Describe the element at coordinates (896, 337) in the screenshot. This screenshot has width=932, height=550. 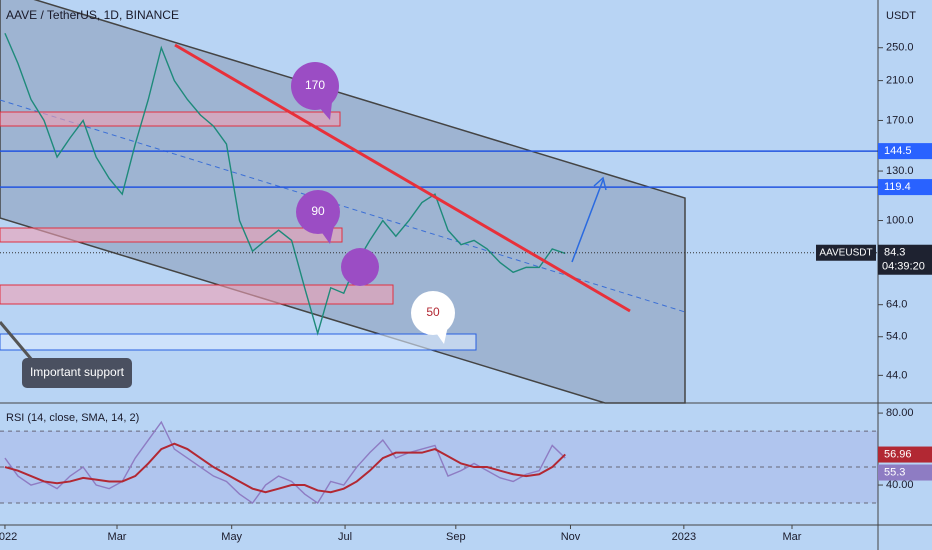
I see `y-tick-label: 54.0` at that location.